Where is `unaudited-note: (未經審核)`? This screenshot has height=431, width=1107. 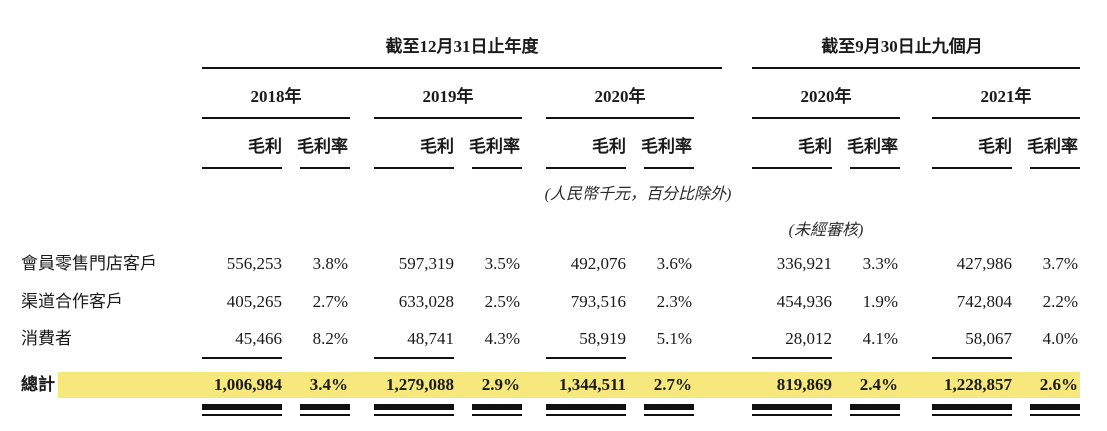 unaudited-note: (未經審核) is located at coordinates (826, 230).